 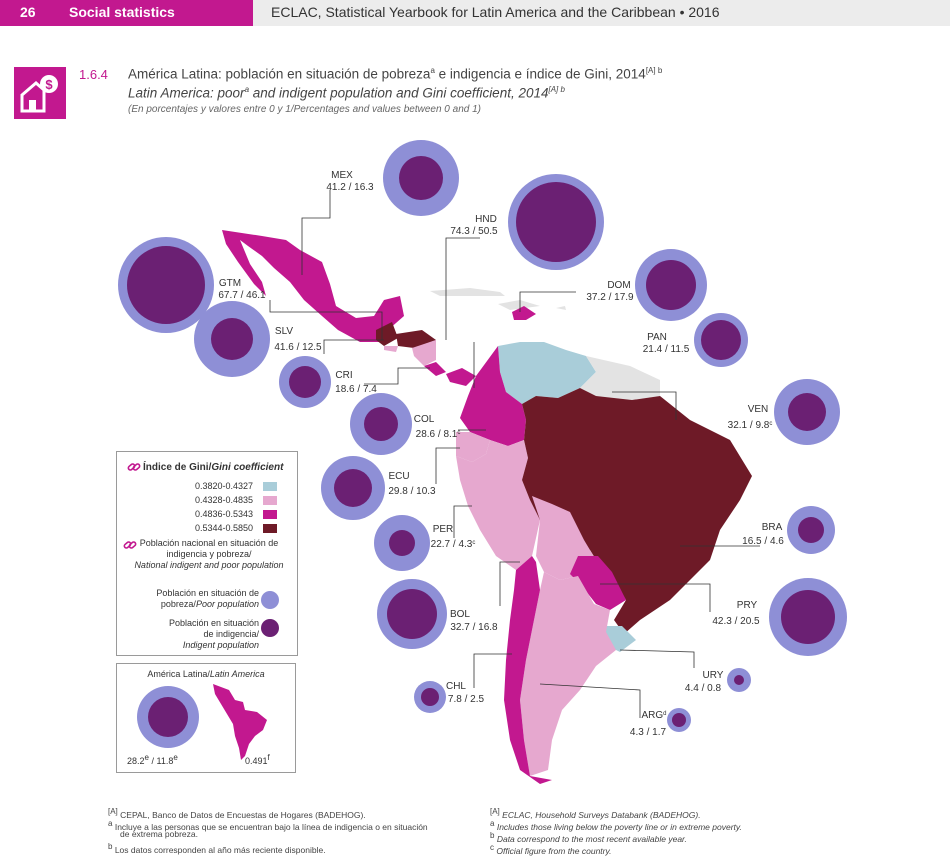 What do you see at coordinates (412, 614) in the screenshot?
I see `bubble-bol` at bounding box center [412, 614].